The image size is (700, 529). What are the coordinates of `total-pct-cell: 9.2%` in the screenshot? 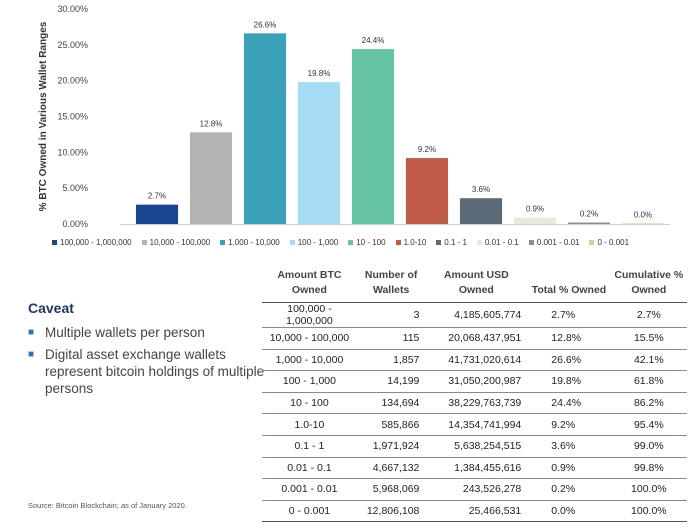 It's located at (569, 424).